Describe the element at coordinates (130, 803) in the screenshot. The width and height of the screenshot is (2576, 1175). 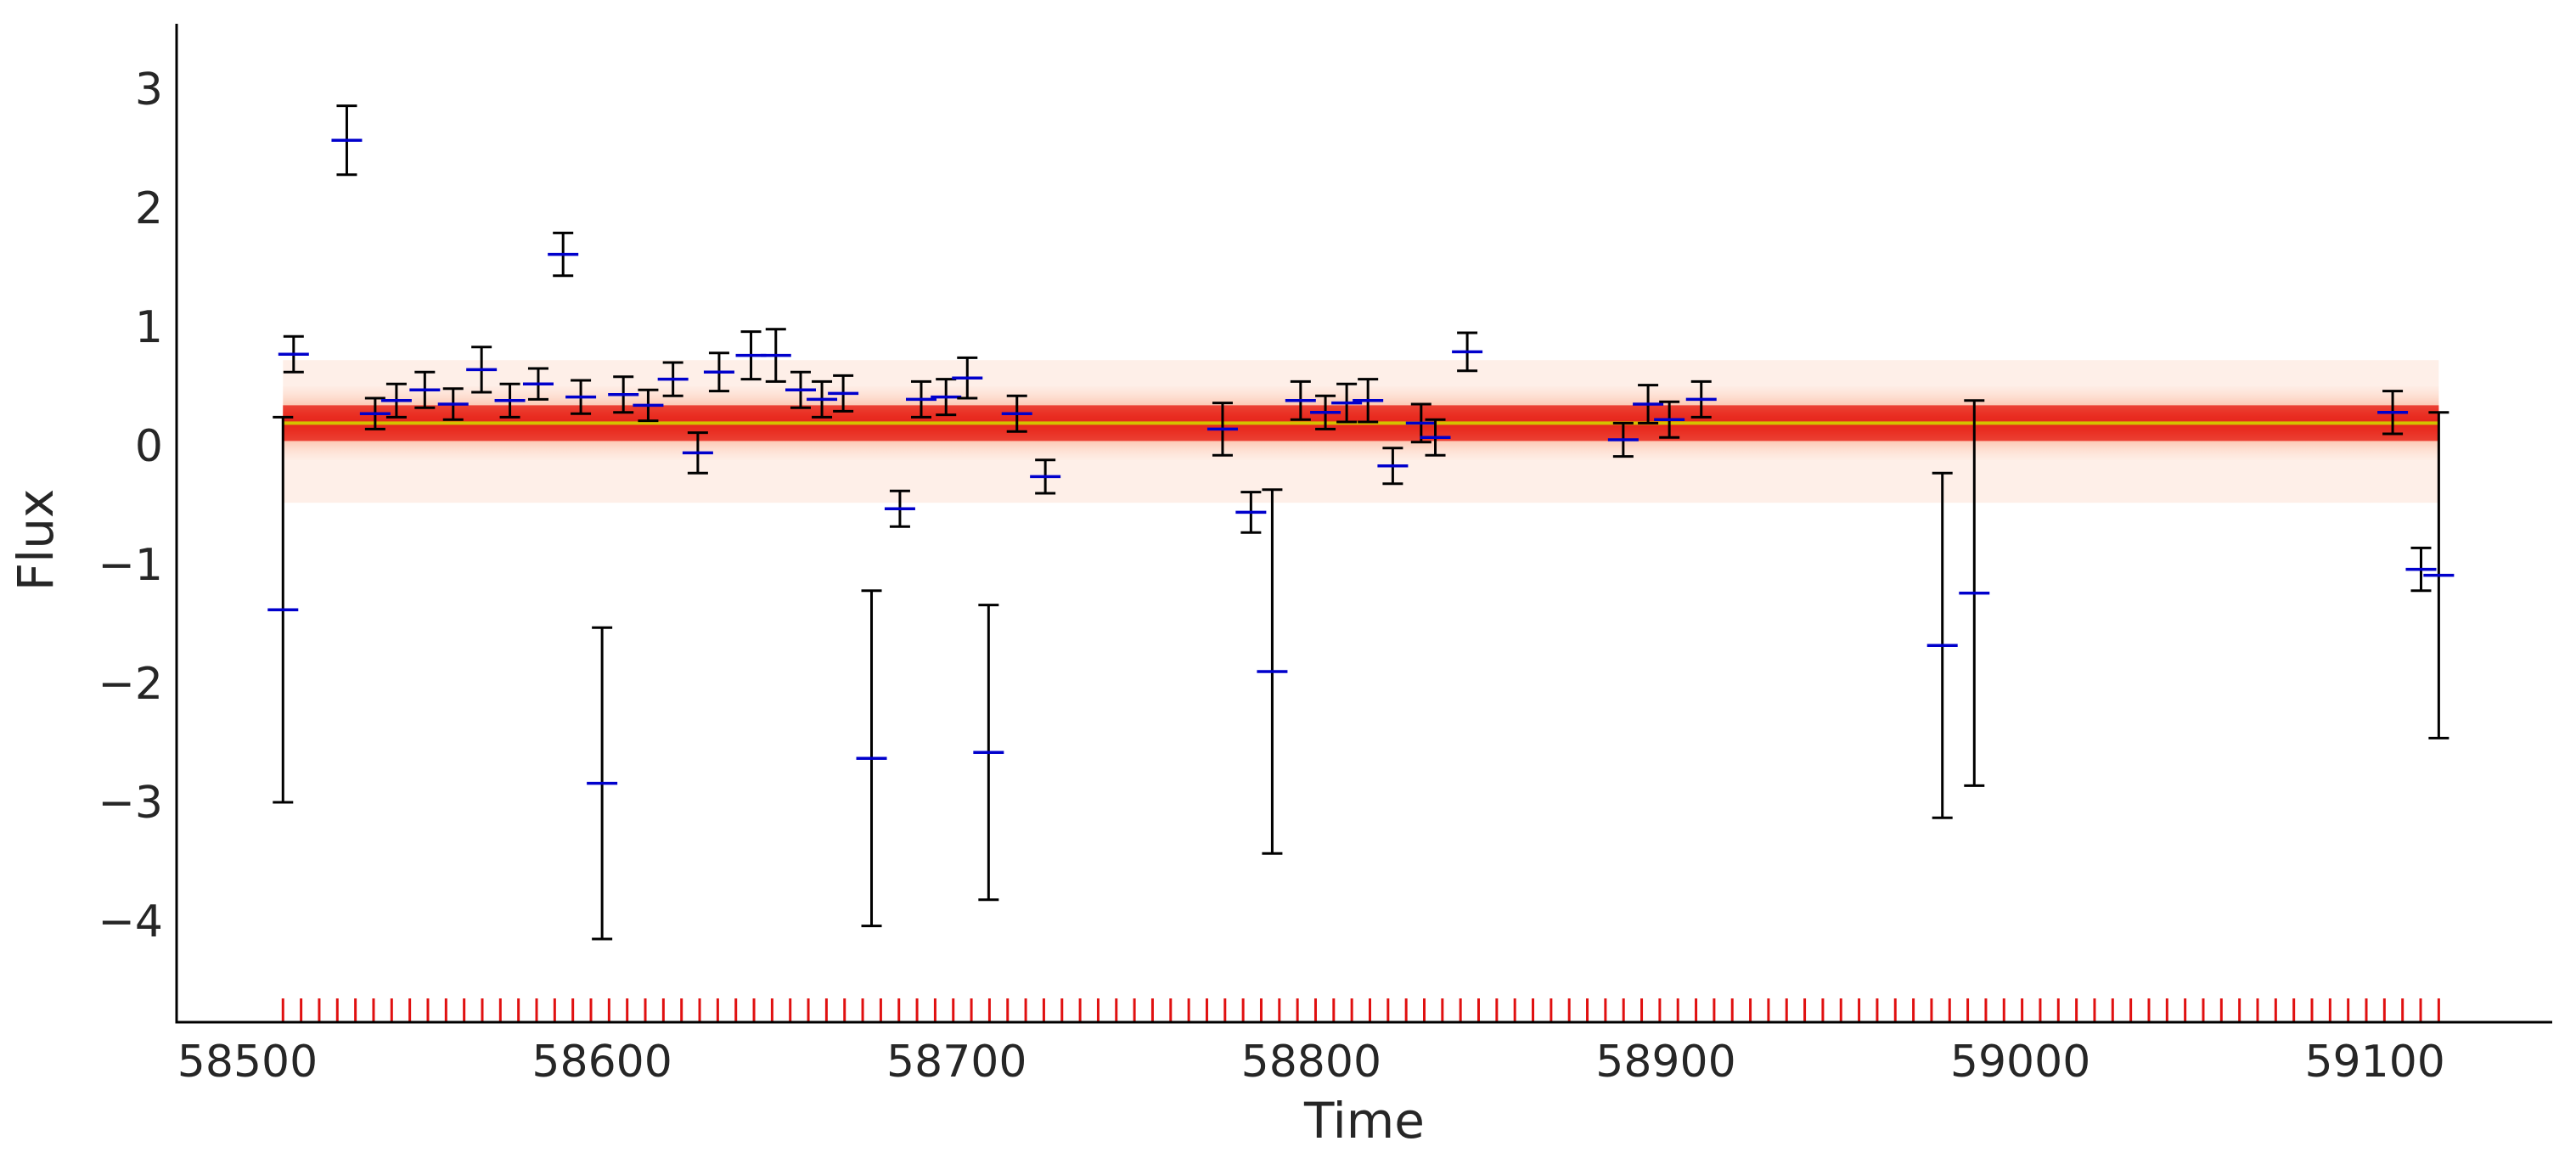
I see `y-tick-label: −3` at that location.